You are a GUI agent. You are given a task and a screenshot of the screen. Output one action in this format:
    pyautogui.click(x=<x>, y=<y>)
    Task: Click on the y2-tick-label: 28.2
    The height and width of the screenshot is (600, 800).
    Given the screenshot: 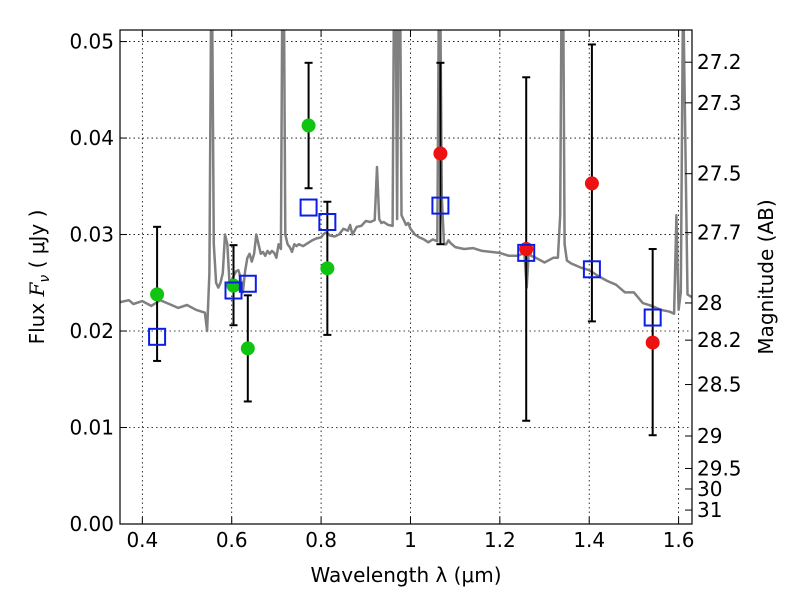 What is the action you would take?
    pyautogui.click(x=719, y=340)
    